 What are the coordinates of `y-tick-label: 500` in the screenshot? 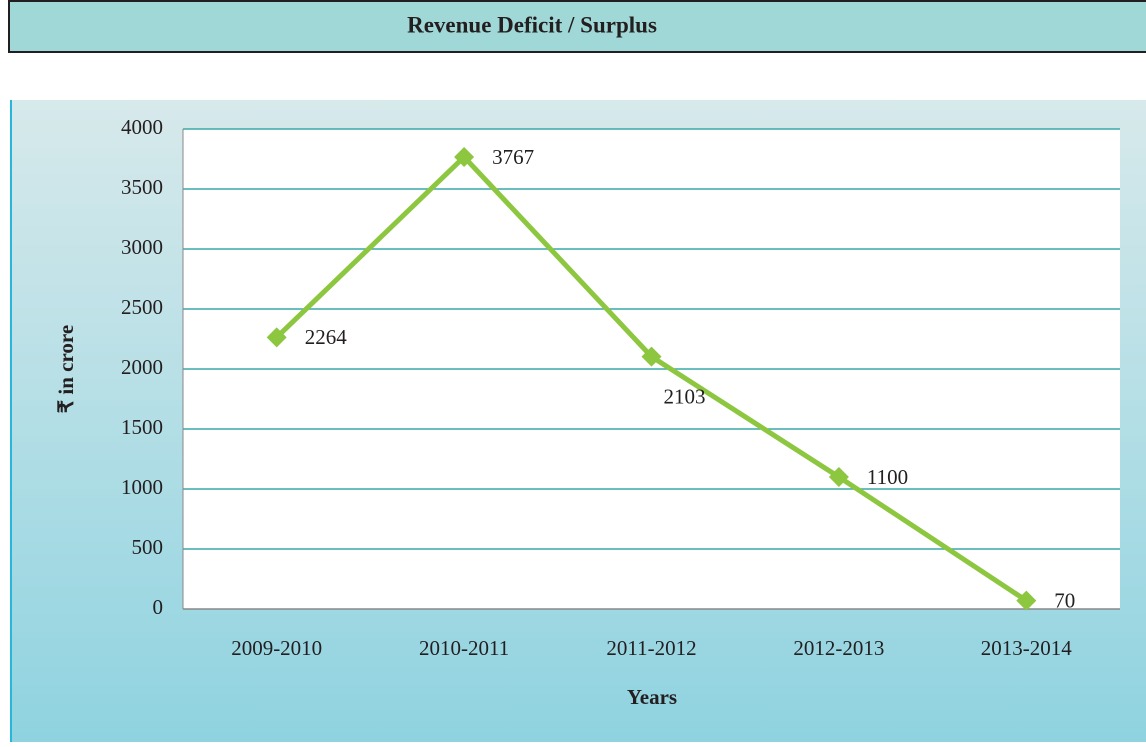 It's located at (148, 547).